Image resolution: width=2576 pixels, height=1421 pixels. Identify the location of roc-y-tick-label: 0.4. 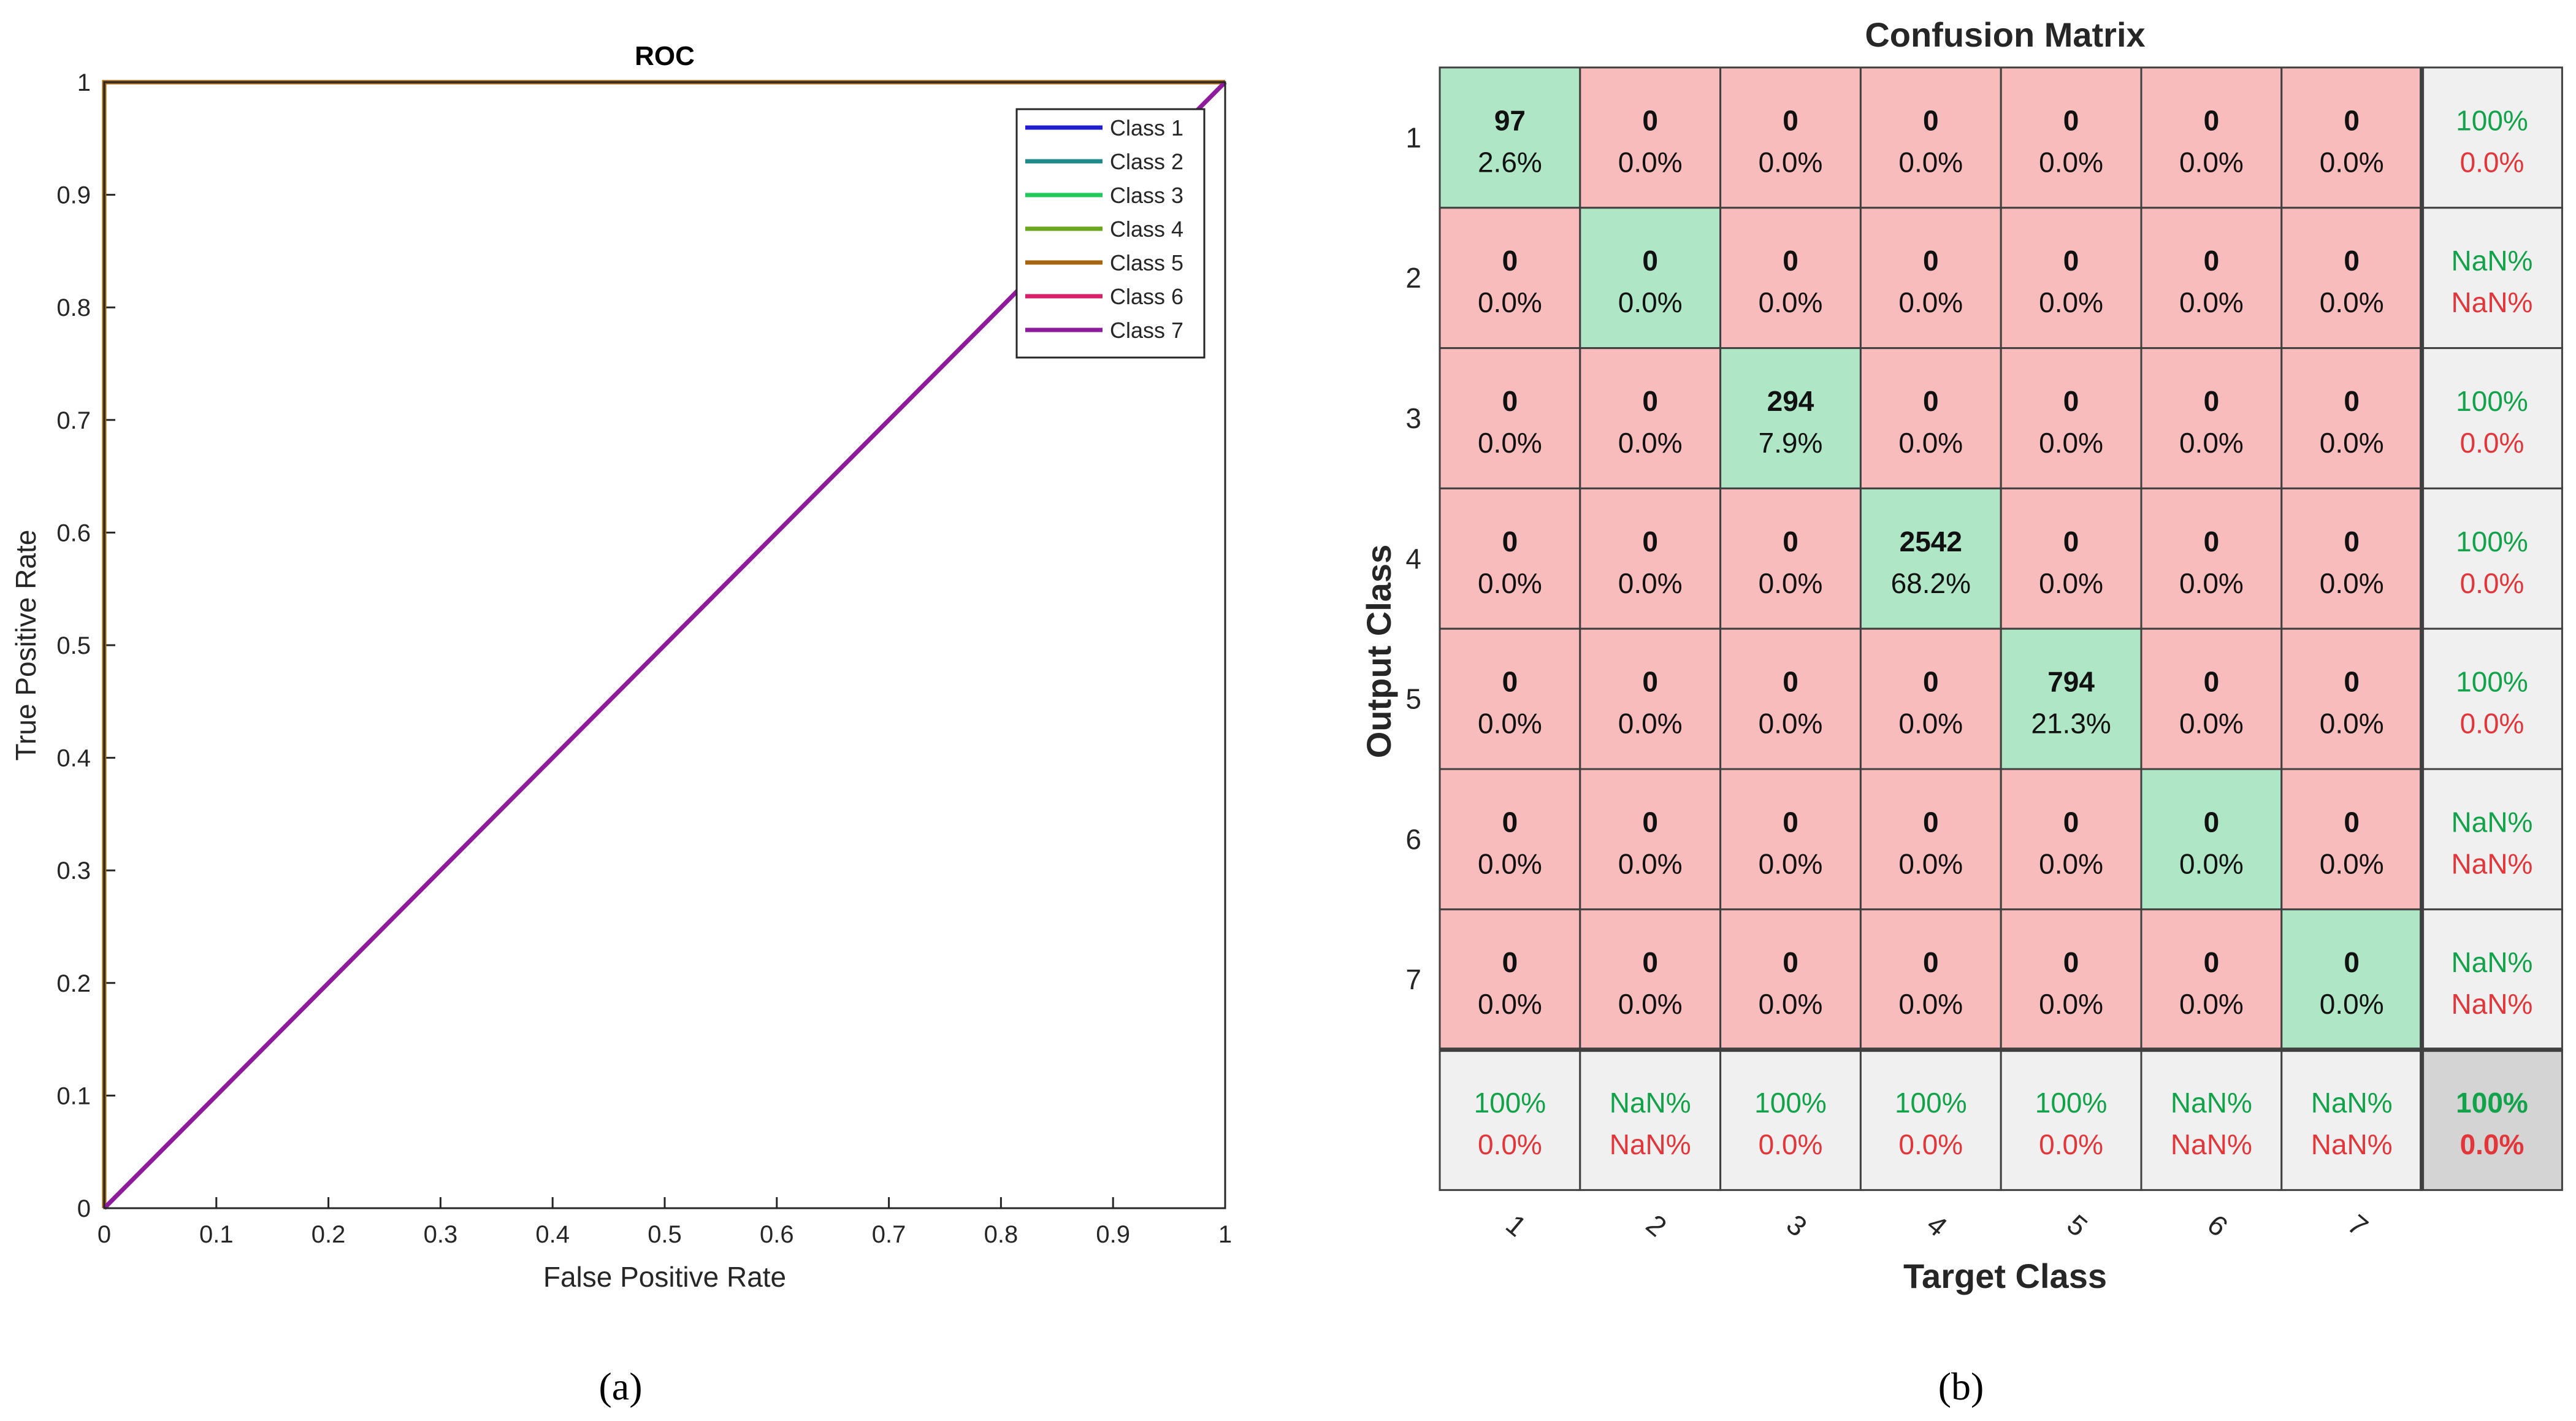
(73, 758).